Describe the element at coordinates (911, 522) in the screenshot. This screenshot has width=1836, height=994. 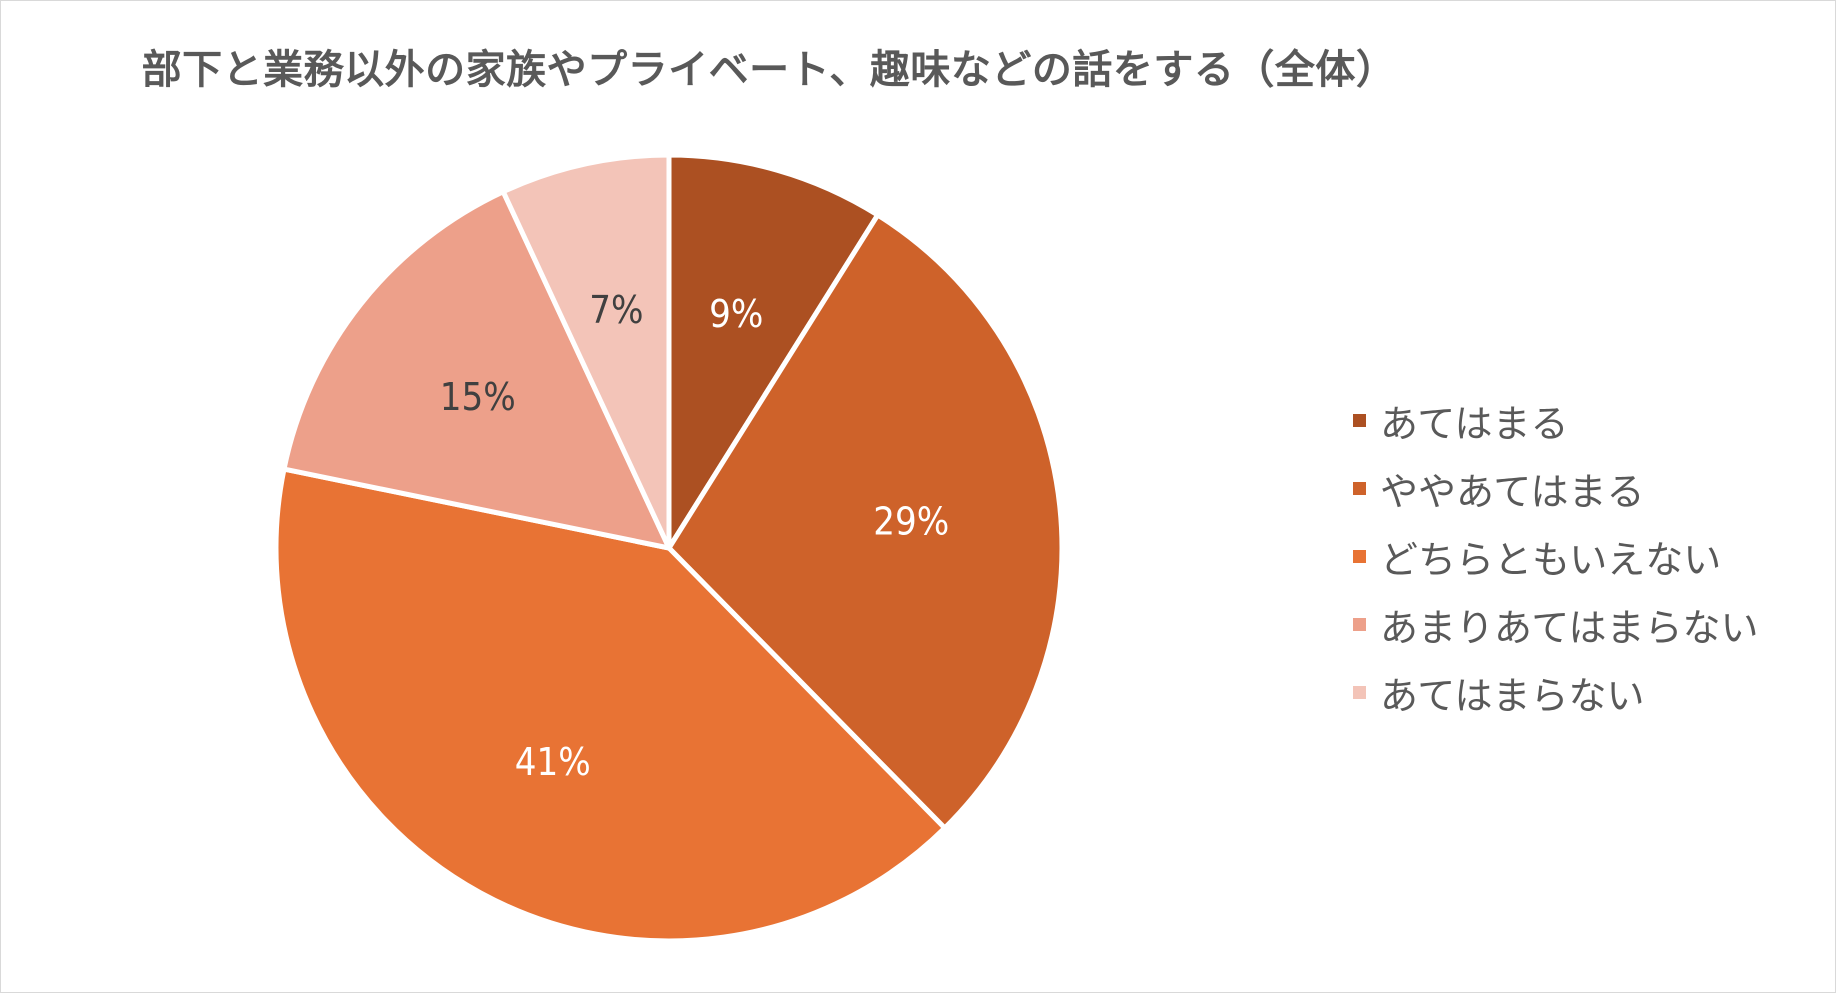
I see `slice-data-label: 29%` at that location.